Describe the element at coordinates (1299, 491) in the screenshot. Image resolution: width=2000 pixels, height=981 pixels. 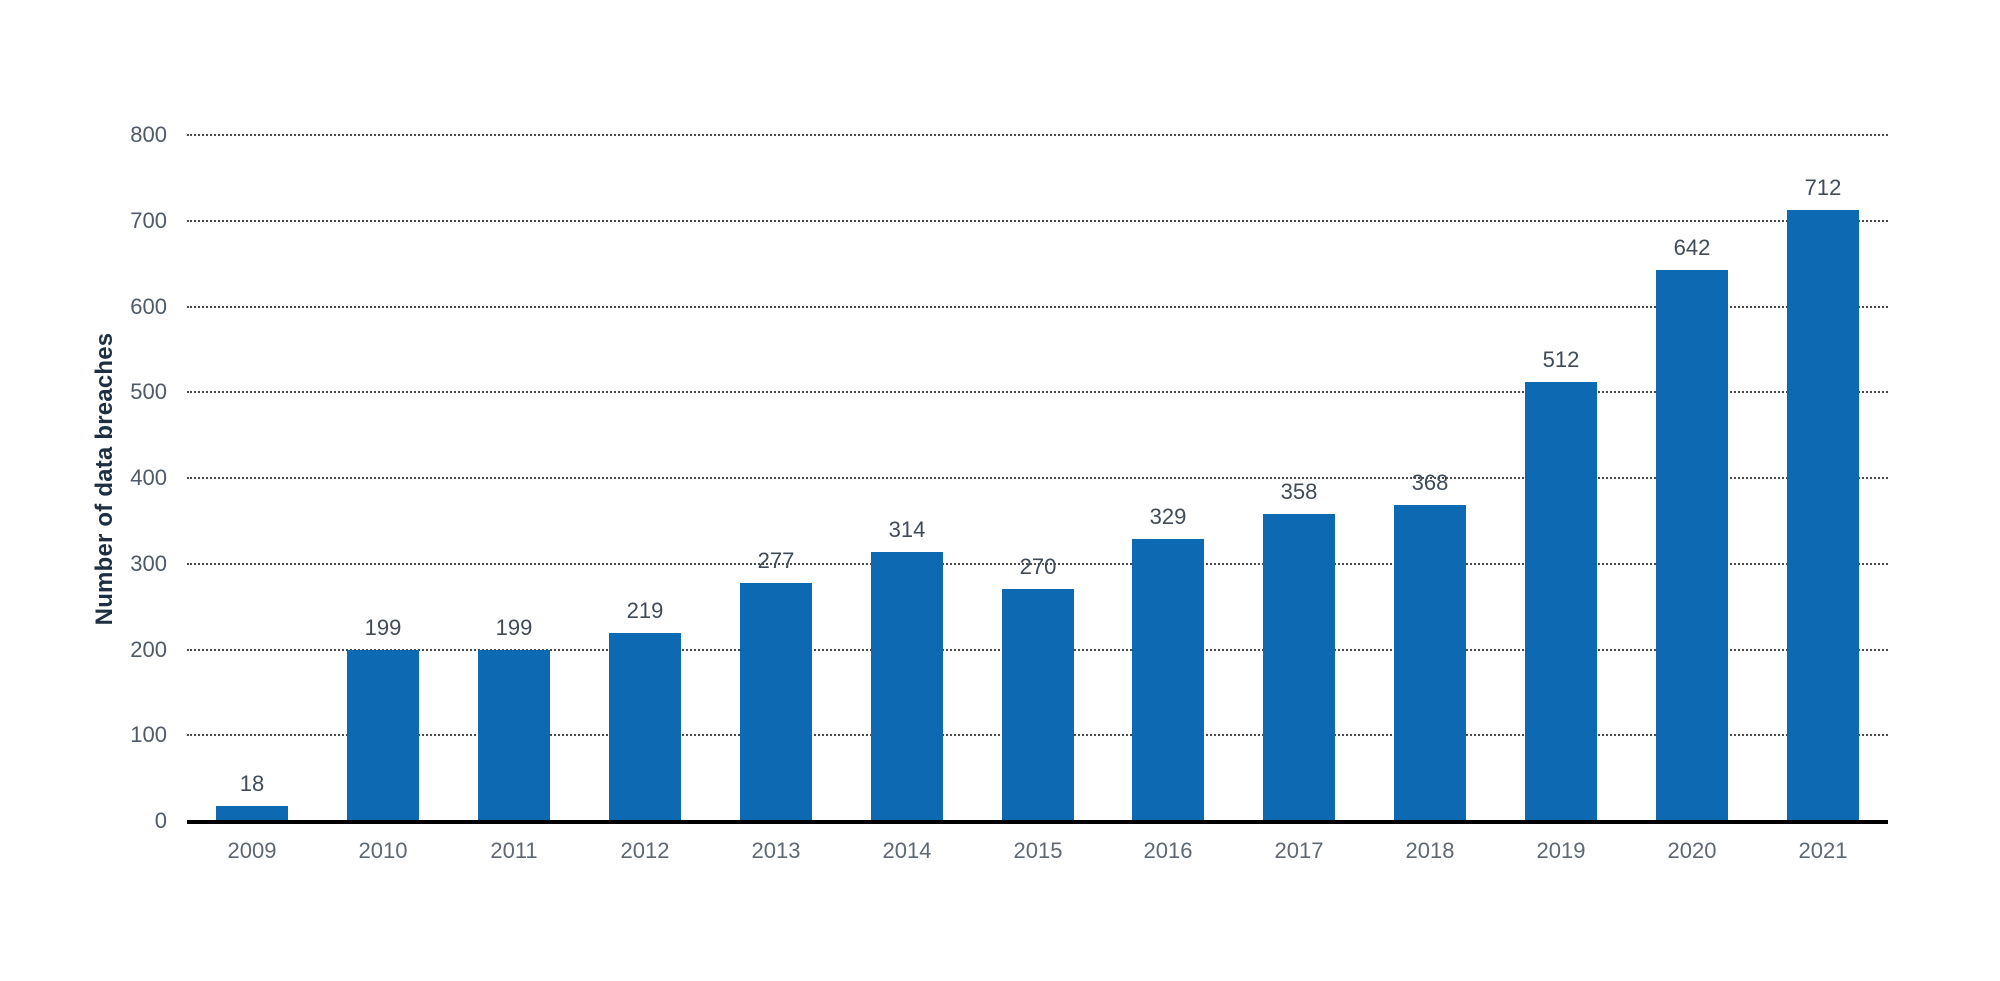
I see `bar-value-label-2017: 358` at that location.